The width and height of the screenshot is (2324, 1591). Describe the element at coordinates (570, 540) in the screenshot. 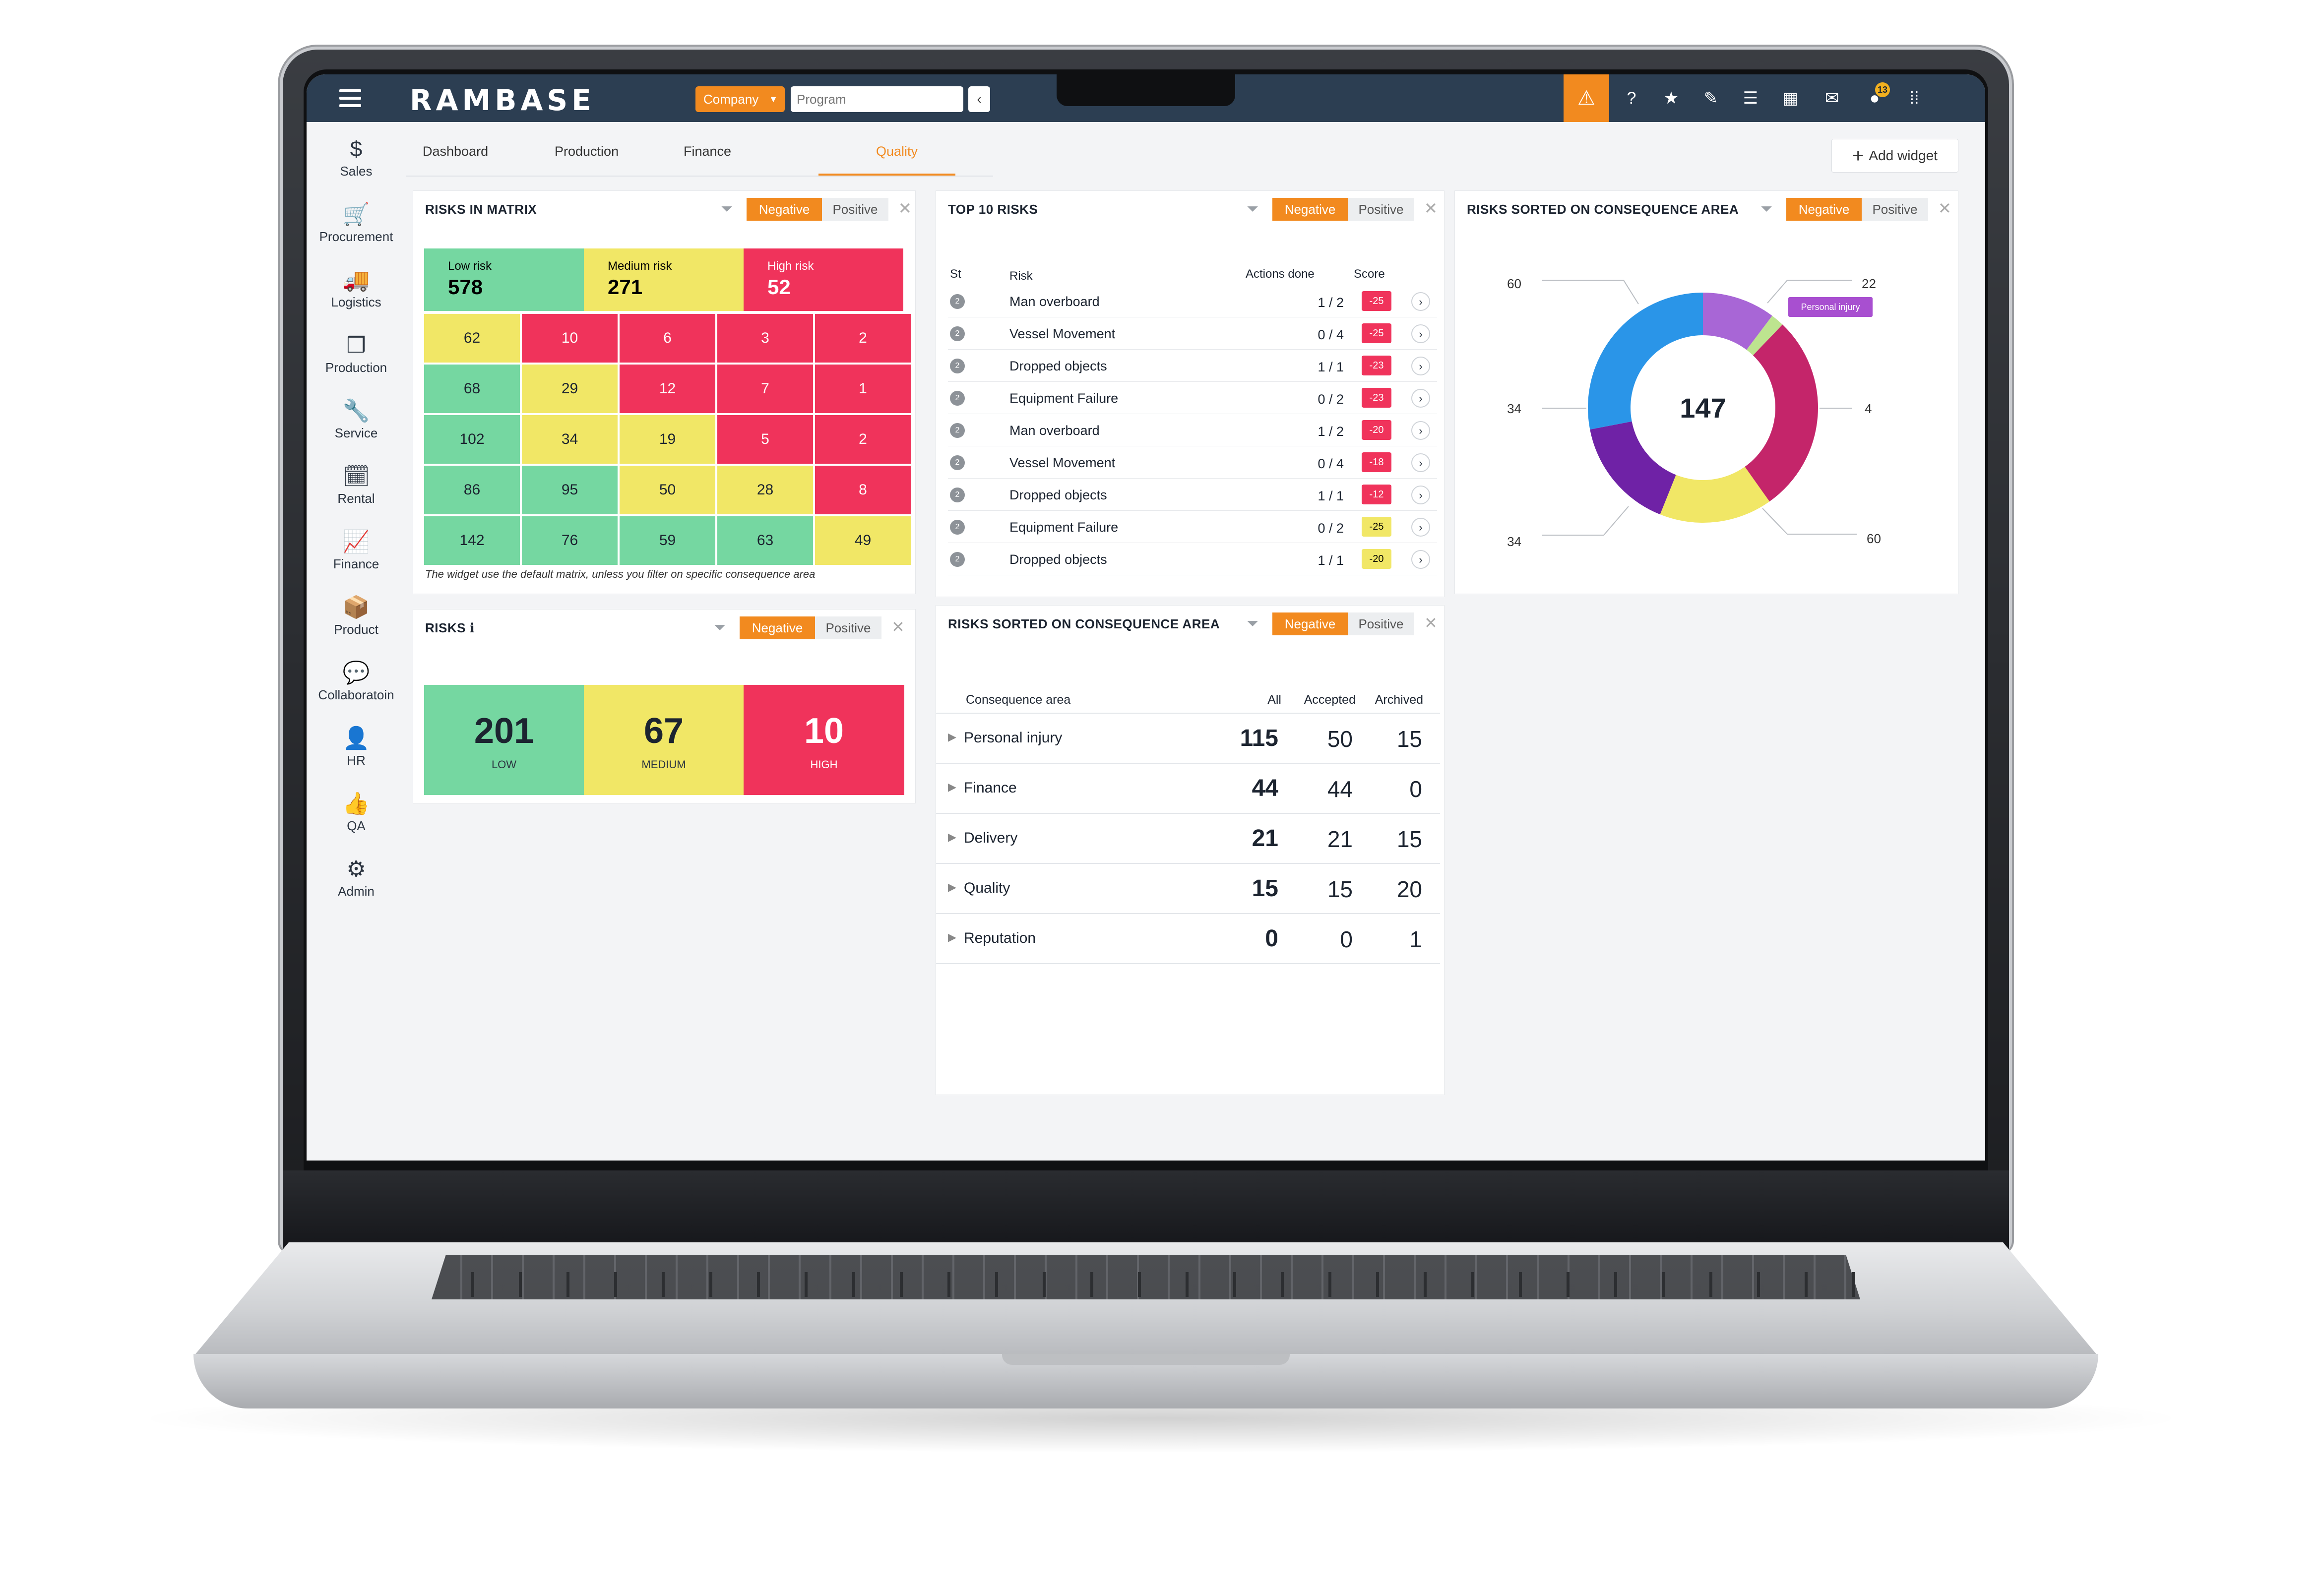

I see `matrix-cell: 76` at that location.